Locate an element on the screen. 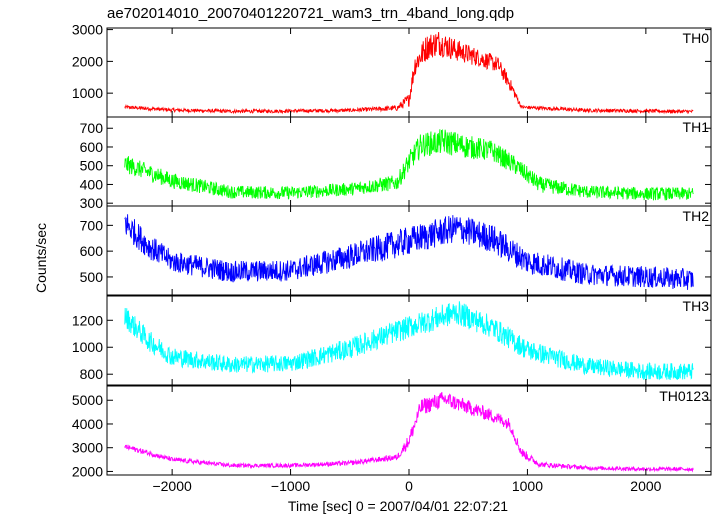 This screenshot has width=717, height=516. series-line-th1 is located at coordinates (409, 164).